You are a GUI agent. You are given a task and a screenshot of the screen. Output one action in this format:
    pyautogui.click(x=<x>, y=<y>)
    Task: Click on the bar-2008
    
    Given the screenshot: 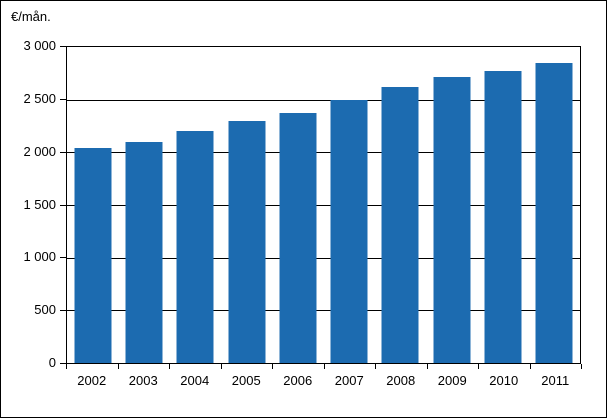 What is the action you would take?
    pyautogui.click(x=400, y=225)
    